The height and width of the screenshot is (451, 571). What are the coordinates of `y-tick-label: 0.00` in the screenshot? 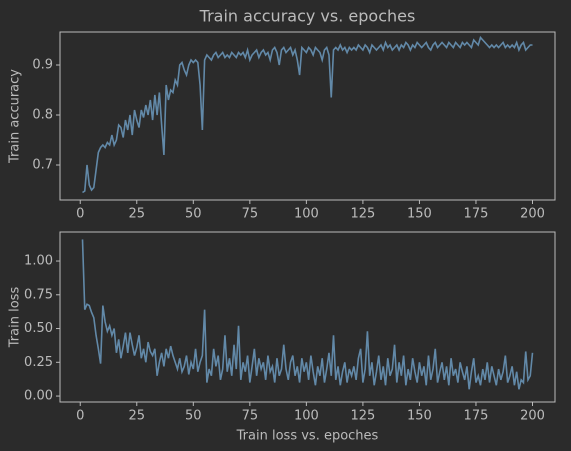 It's located at (38, 396).